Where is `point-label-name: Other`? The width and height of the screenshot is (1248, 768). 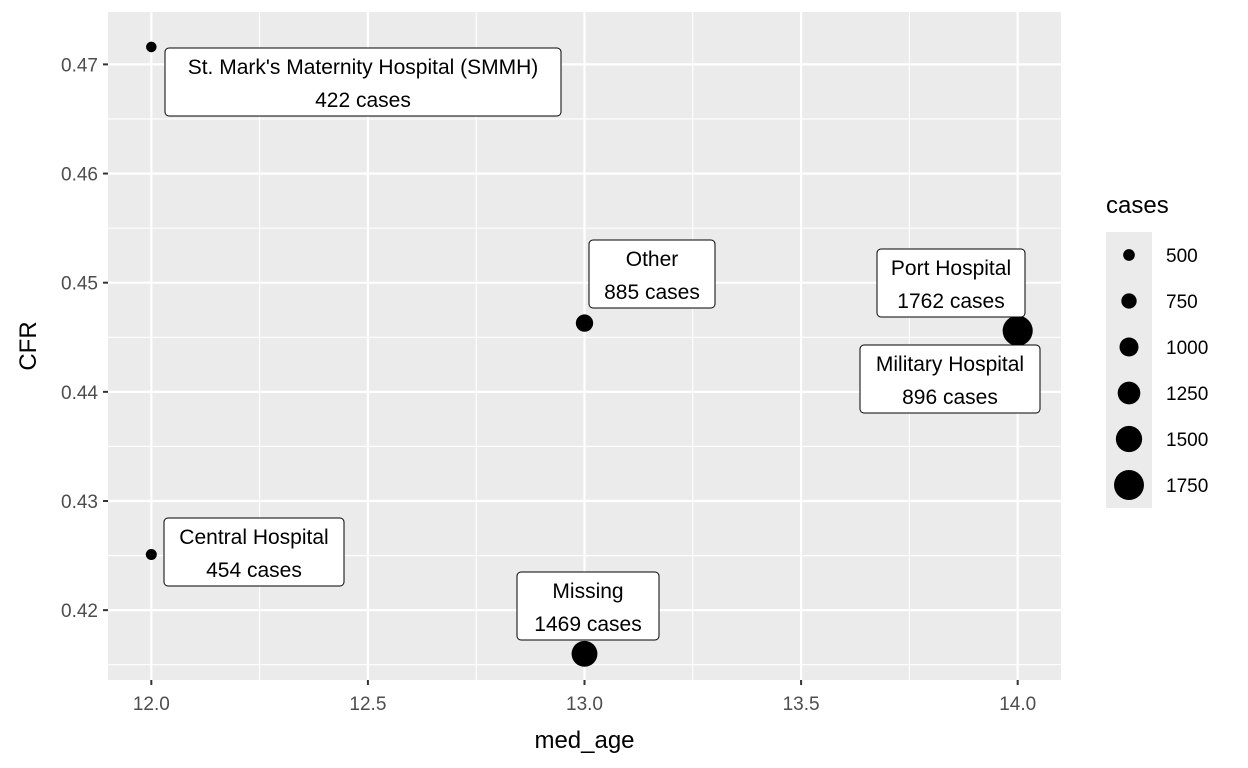
point-label-name: Other is located at coordinates (652, 259).